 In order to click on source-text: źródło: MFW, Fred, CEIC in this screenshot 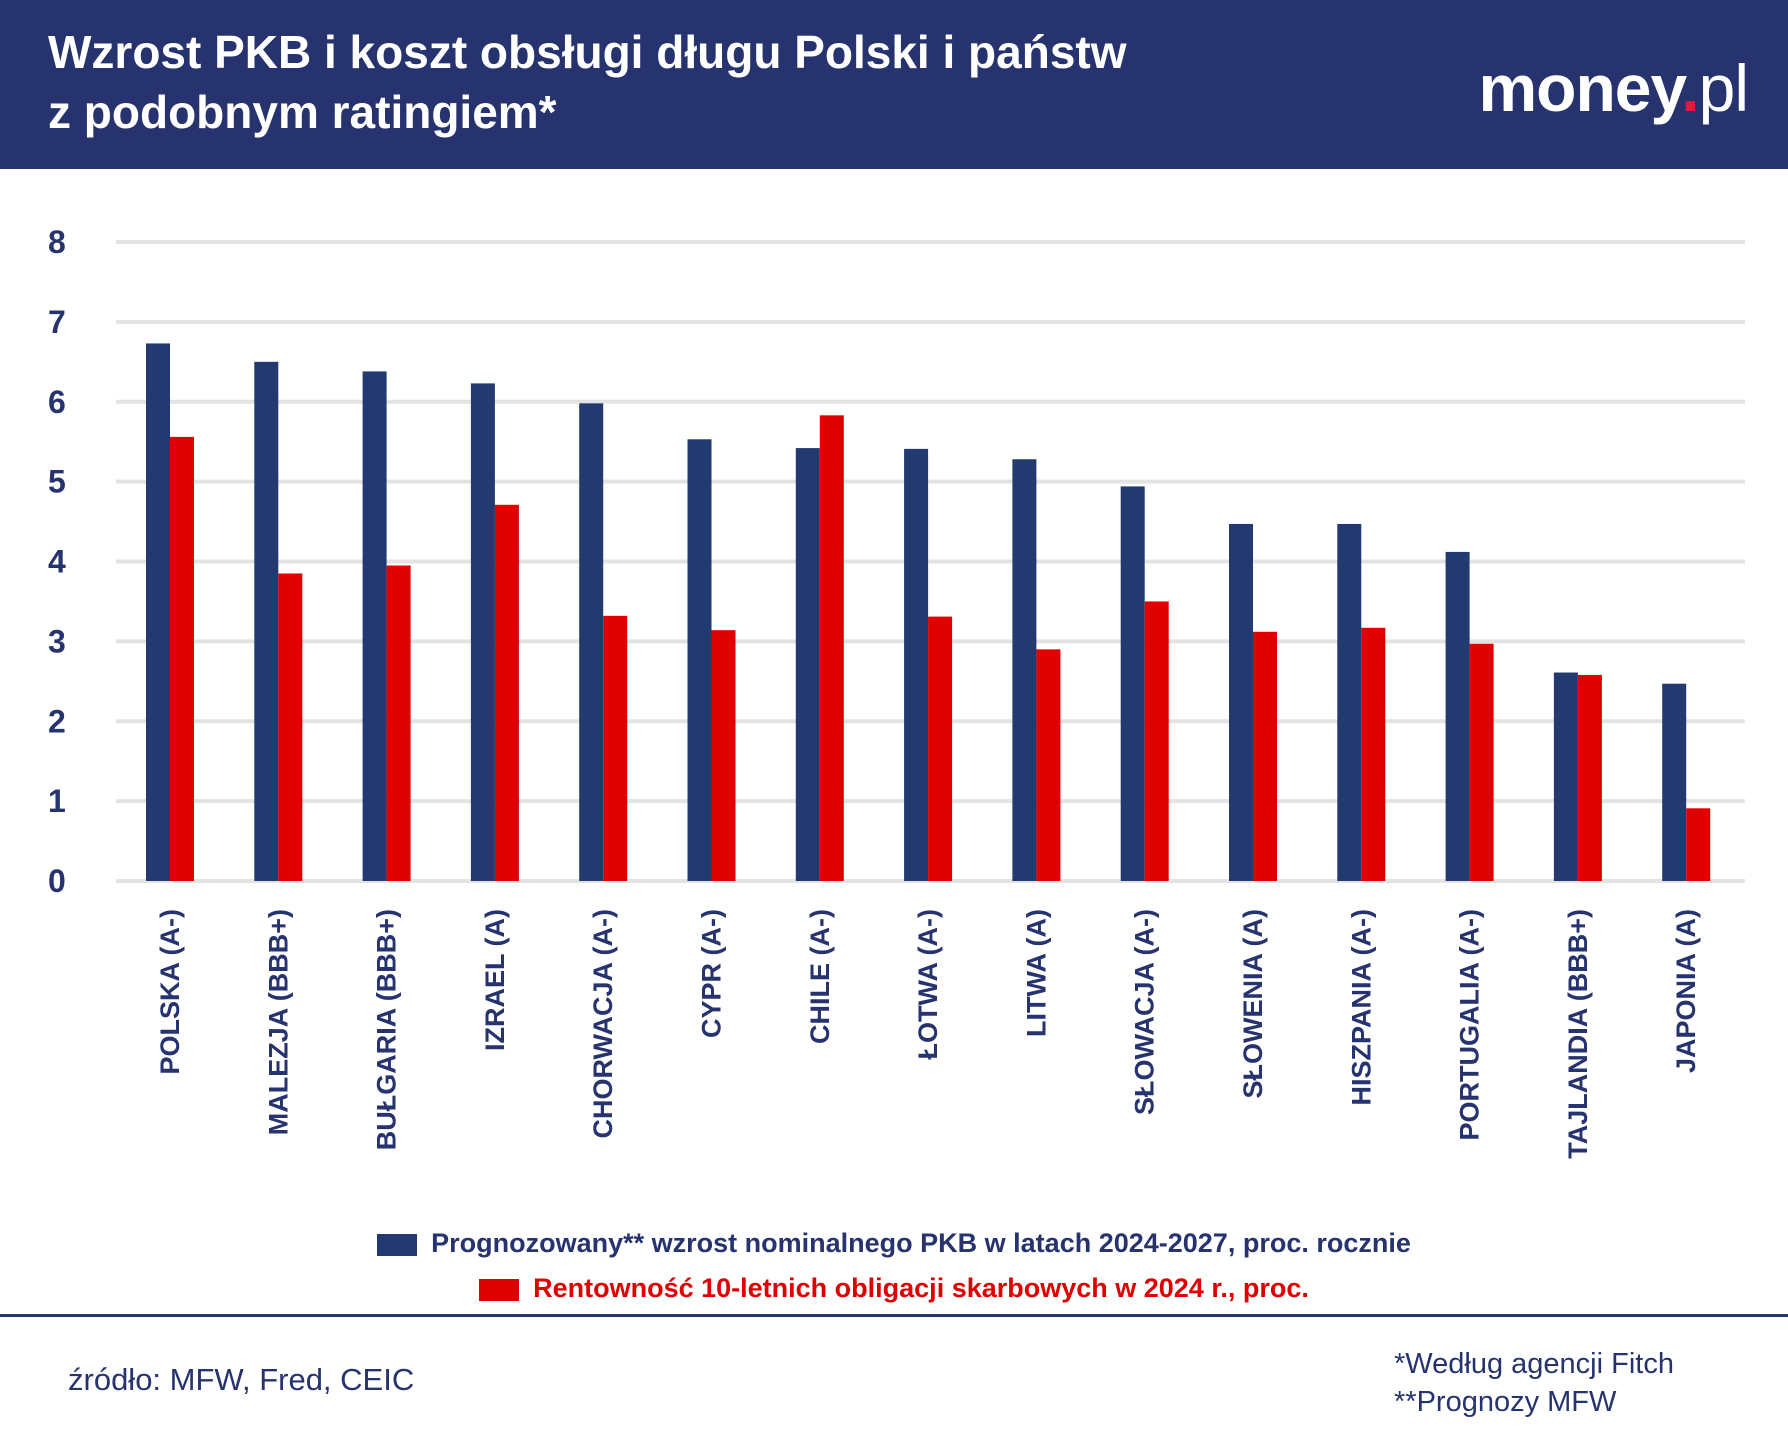, I will do `click(241, 1379)`.